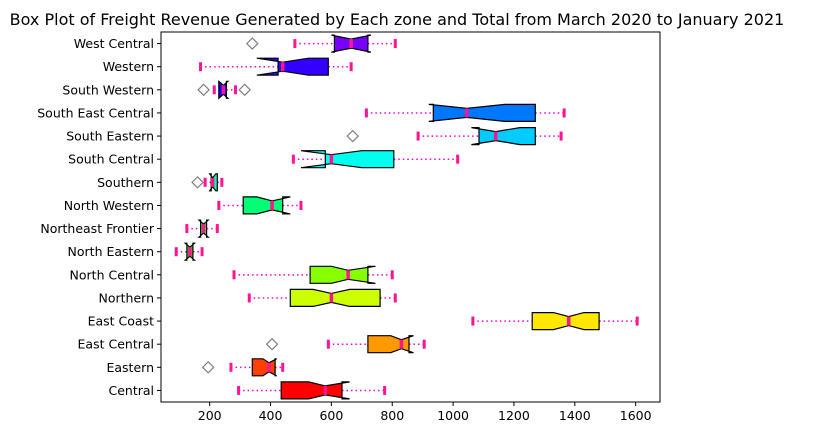  I want to click on y-tick-label: South Central, so click(111, 159).